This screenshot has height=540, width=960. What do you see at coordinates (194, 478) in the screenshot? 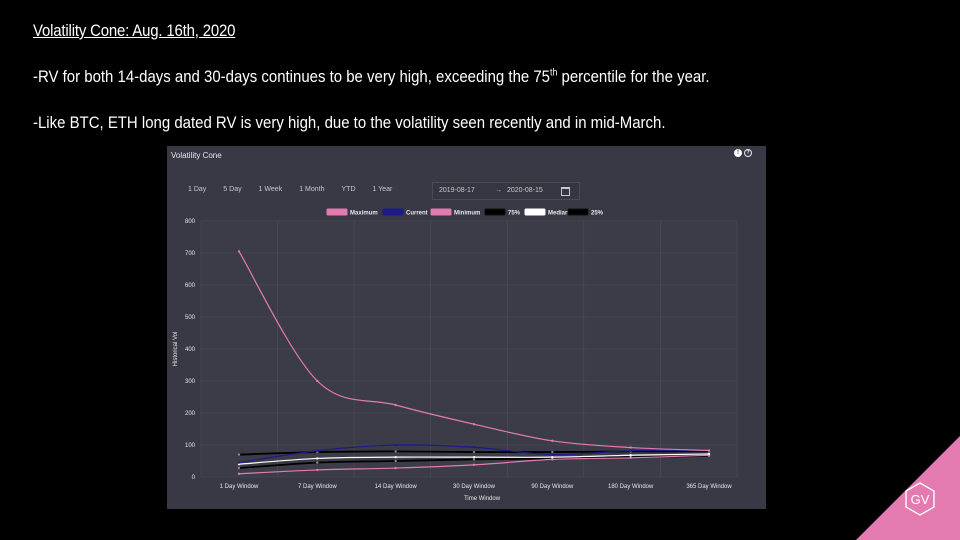
I see `y-tick-label-0: 0` at bounding box center [194, 478].